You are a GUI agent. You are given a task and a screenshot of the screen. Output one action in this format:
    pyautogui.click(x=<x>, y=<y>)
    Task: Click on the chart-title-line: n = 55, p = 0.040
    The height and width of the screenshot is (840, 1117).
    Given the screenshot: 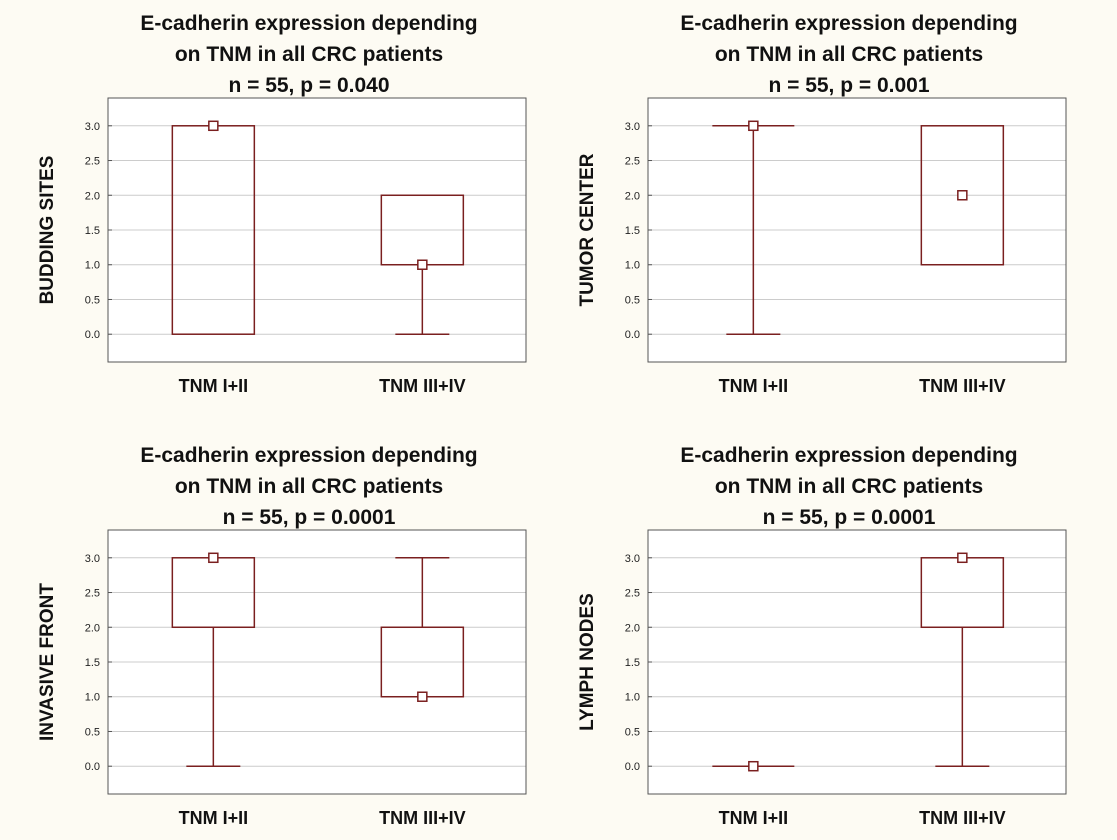 What is the action you would take?
    pyautogui.click(x=308, y=85)
    